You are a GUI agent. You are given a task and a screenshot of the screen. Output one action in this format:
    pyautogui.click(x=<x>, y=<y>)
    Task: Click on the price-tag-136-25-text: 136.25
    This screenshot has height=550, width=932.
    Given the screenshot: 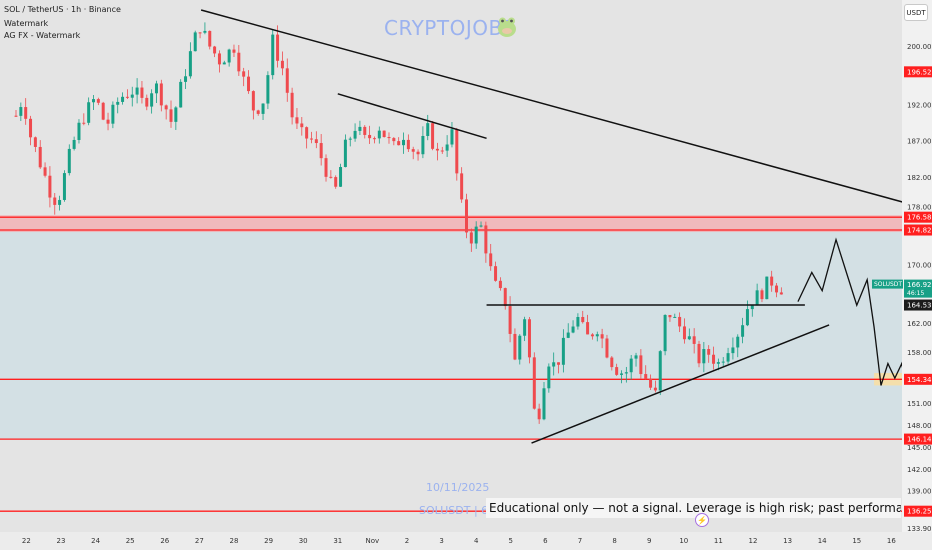 What is the action you would take?
    pyautogui.click(x=919, y=512)
    